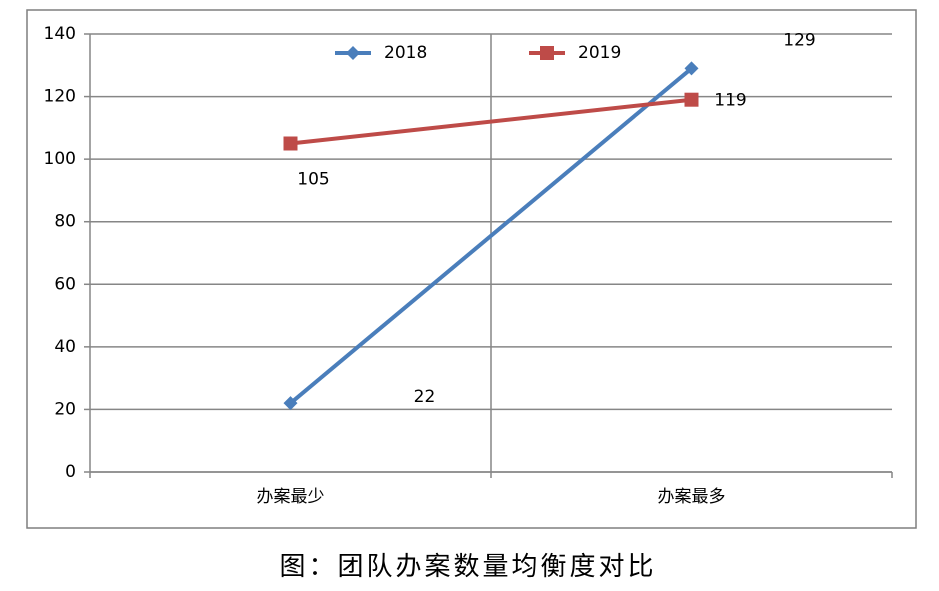  I want to click on x-tick-label: 办案最少, so click(291, 497).